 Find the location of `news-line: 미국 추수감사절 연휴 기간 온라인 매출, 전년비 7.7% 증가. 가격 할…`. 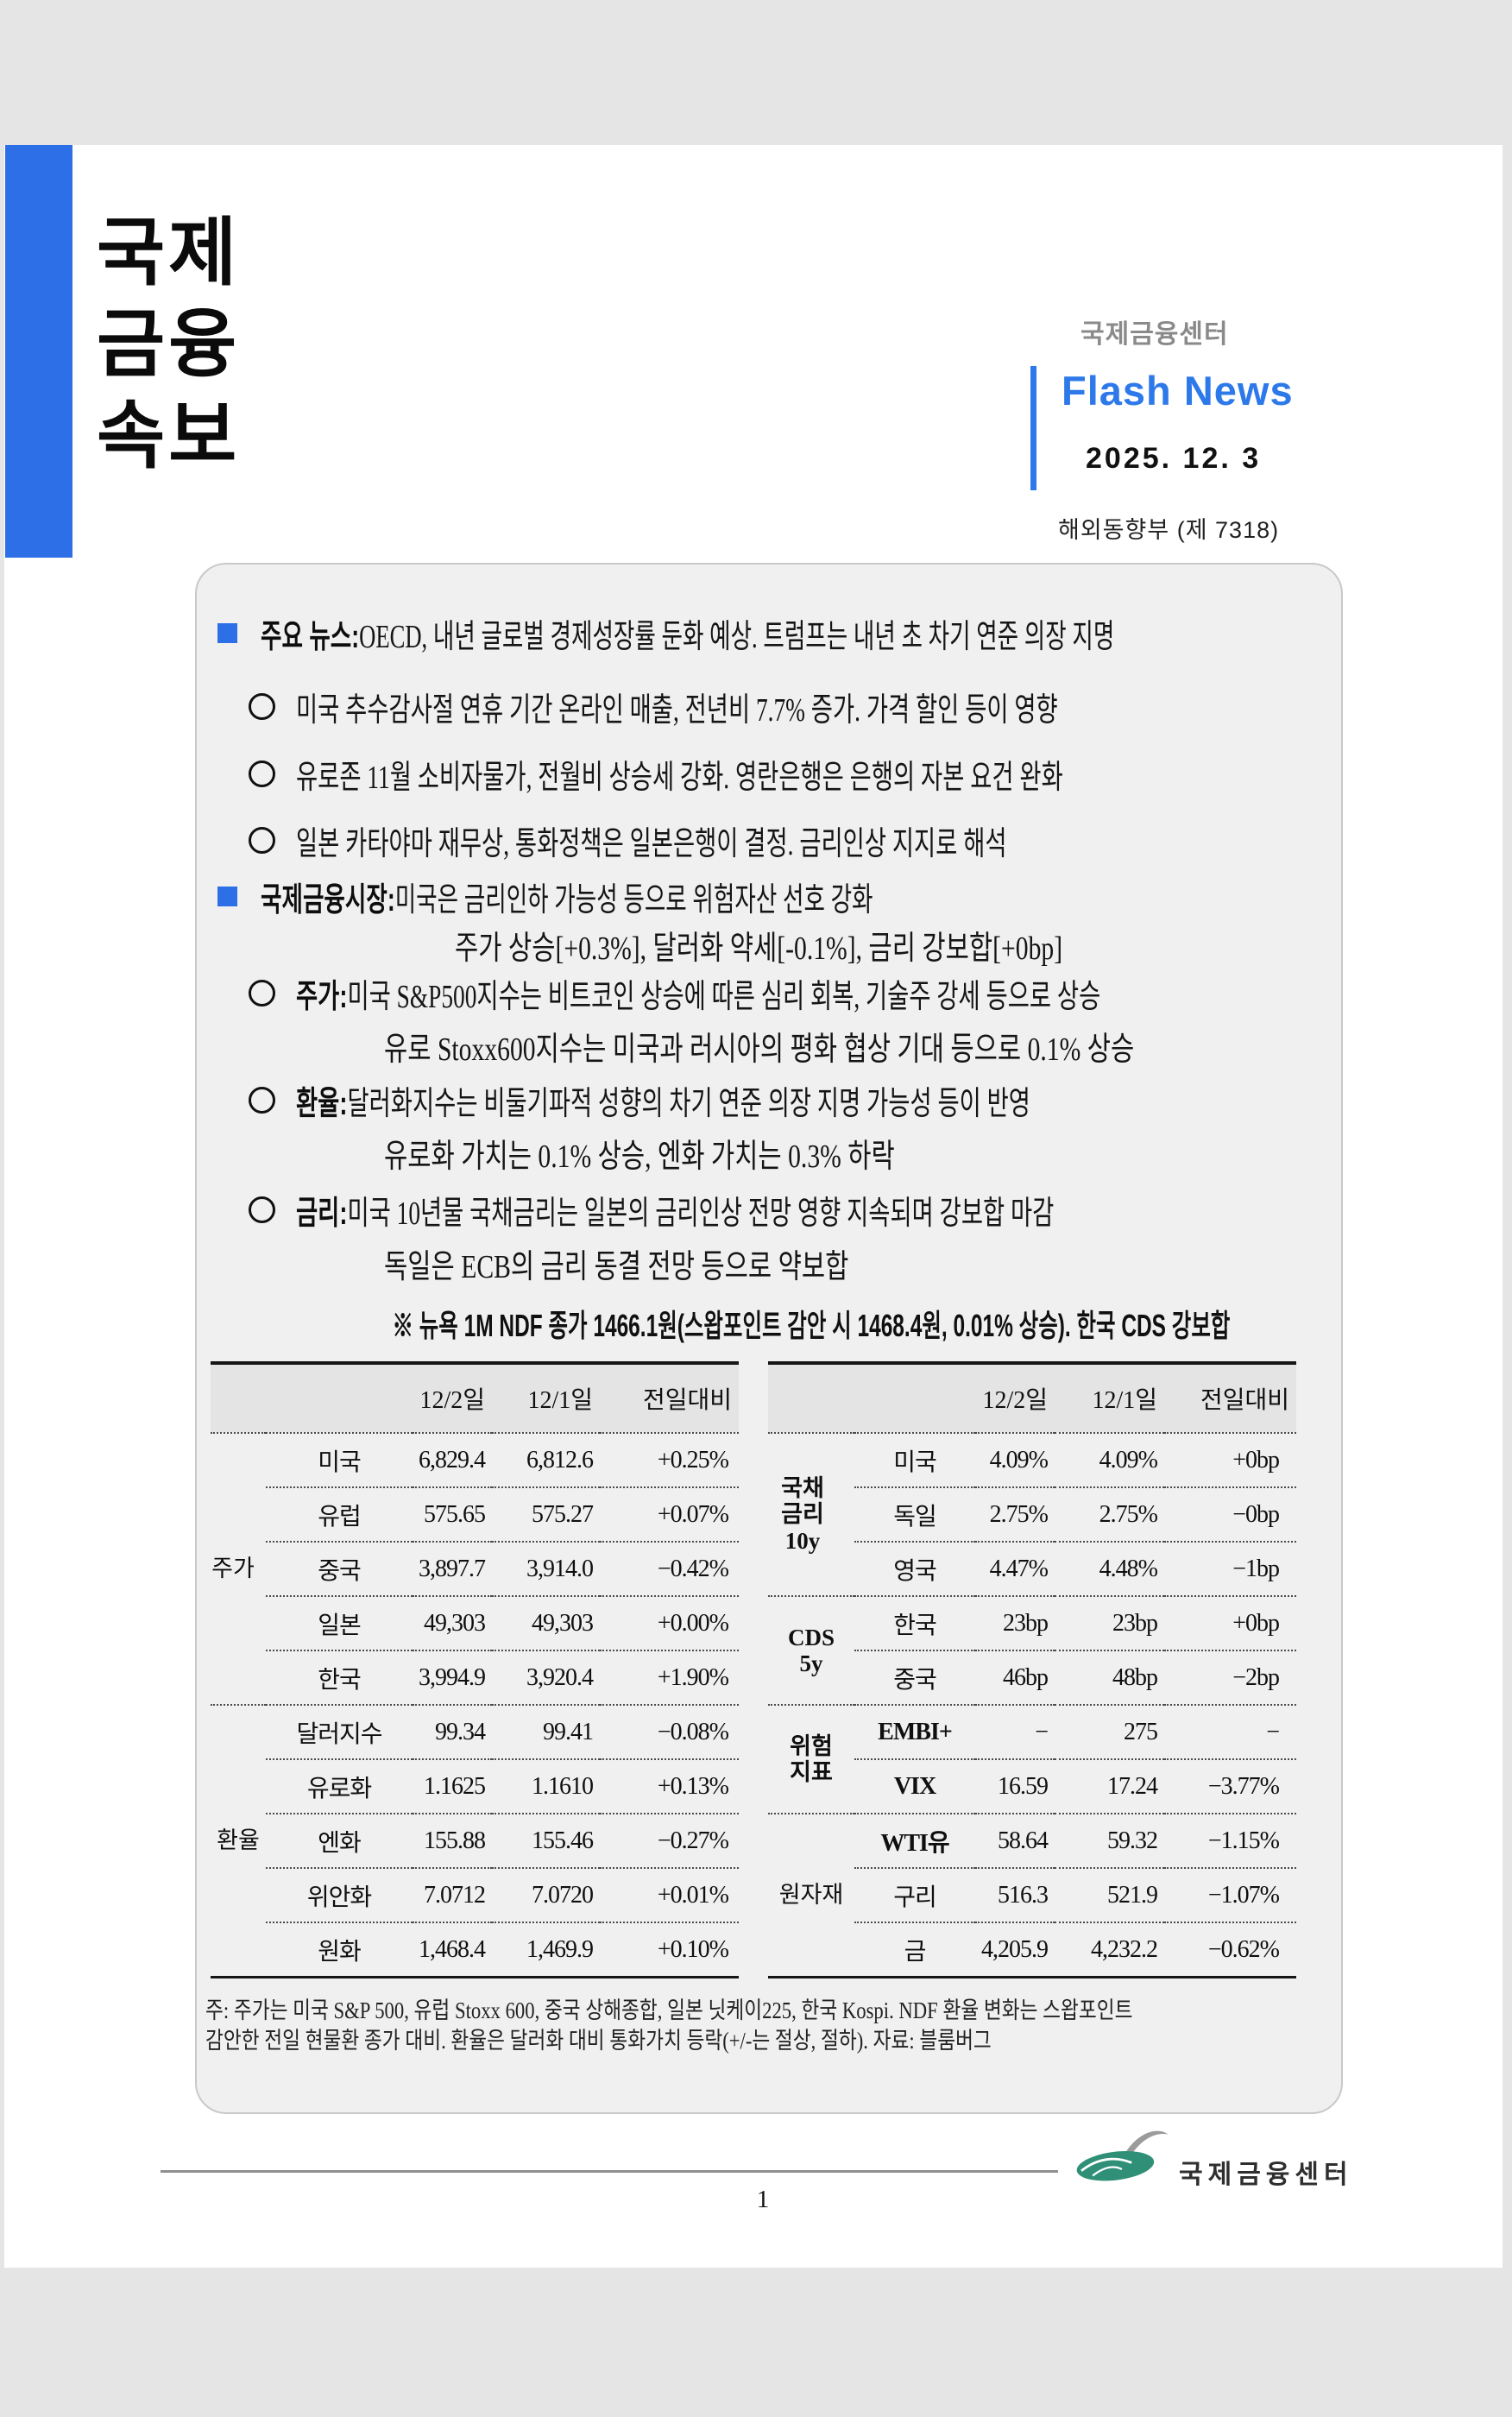

news-line: 미국 추수감사절 연휴 기간 온라인 매출, 전년비 7.7% 증가. 가격 할… is located at coordinates (802, 708).